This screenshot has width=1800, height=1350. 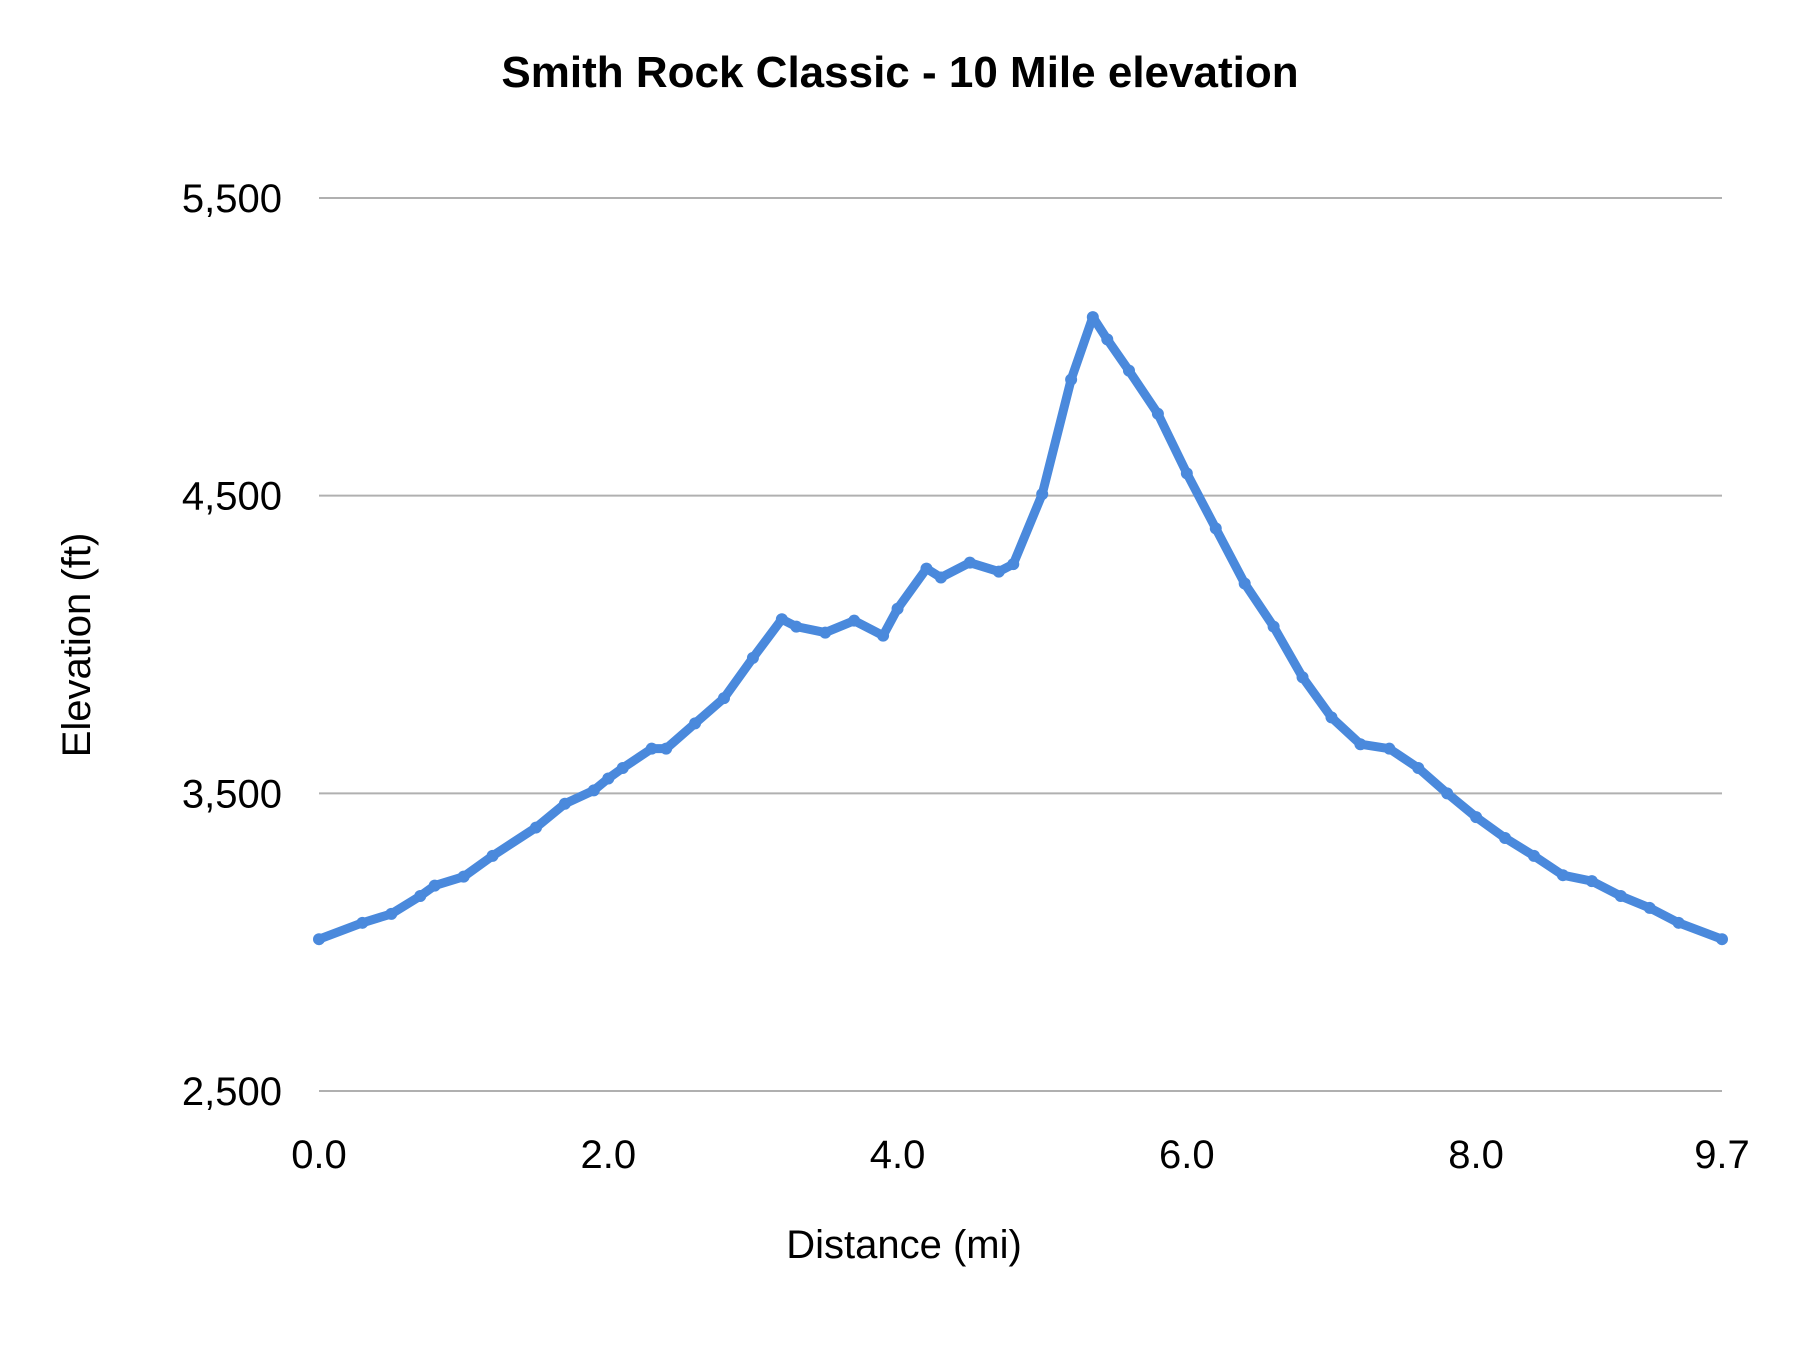 What do you see at coordinates (898, 1155) in the screenshot?
I see `x-tick-label: 4.0` at bounding box center [898, 1155].